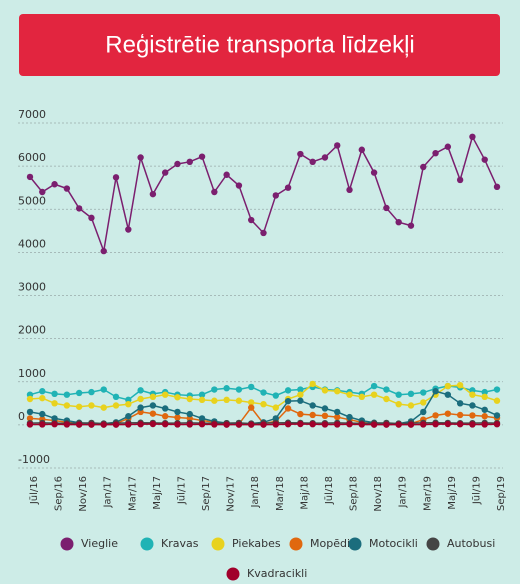 This screenshot has width=520, height=584. Describe the element at coordinates (132, 493) in the screenshot. I see `x-tick-label: Mar/17` at that location.